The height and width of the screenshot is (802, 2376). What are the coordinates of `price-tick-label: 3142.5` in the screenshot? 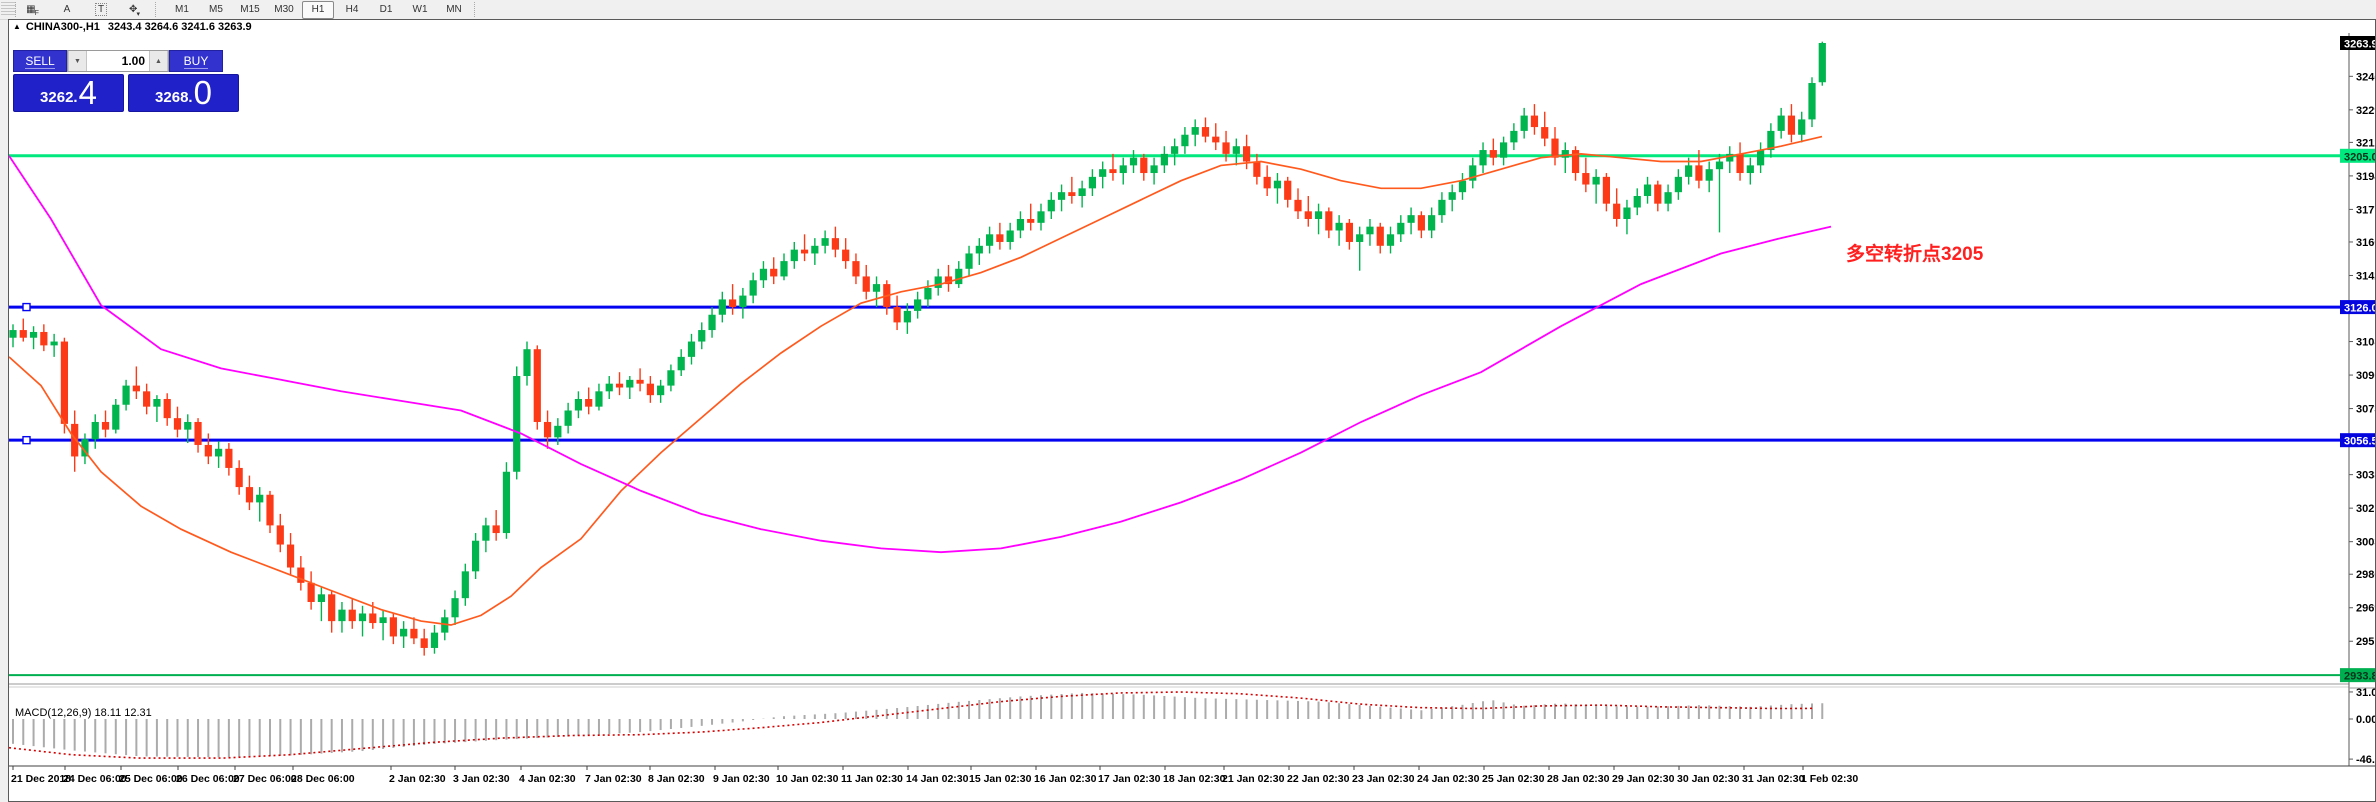 It's located at (2365, 276).